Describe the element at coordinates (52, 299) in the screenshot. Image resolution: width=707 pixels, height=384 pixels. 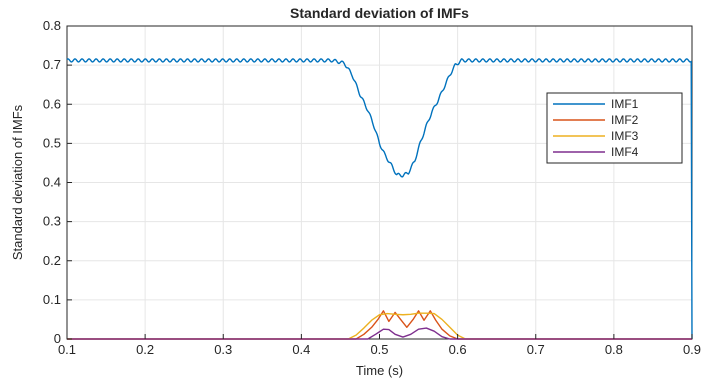
I see `y-tick-label: 0.1` at that location.